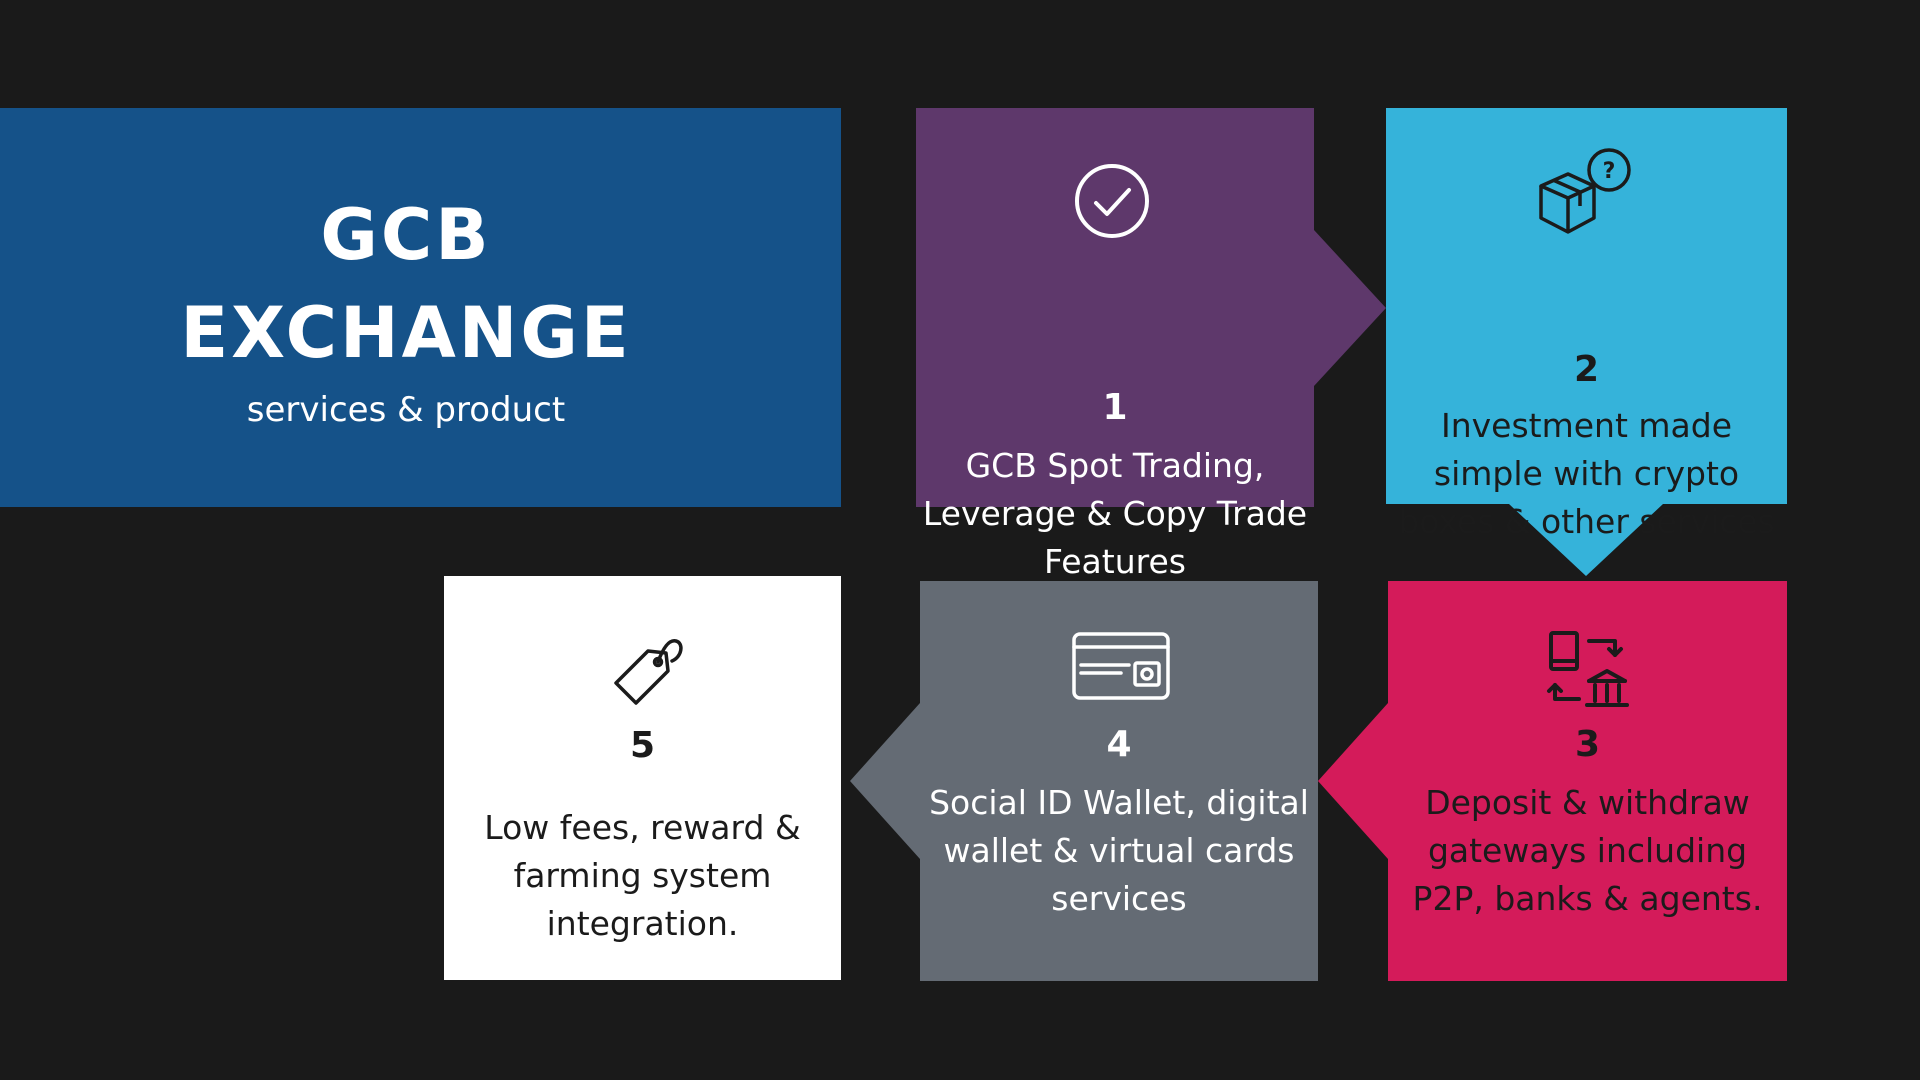 Image resolution: width=1920 pixels, height=1080 pixels. I want to click on step-3-number: 3, so click(1587, 744).